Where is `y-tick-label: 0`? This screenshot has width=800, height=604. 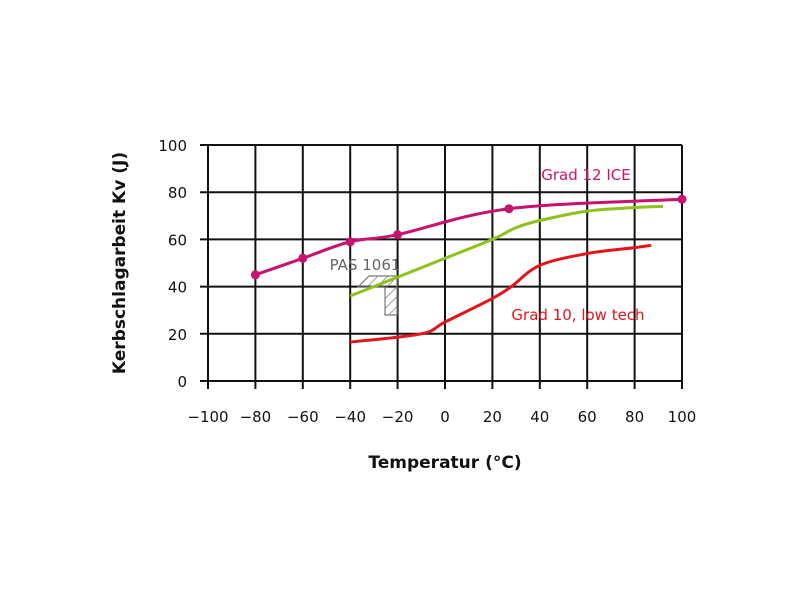 y-tick-label: 0 is located at coordinates (182, 382).